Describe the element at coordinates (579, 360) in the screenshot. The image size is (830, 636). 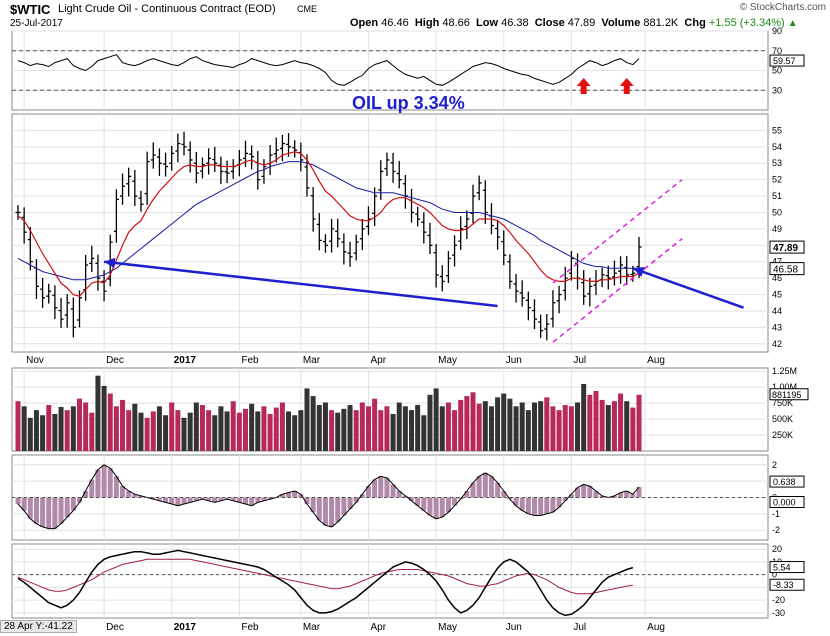
I see `x-axis-label-8: Jul` at that location.